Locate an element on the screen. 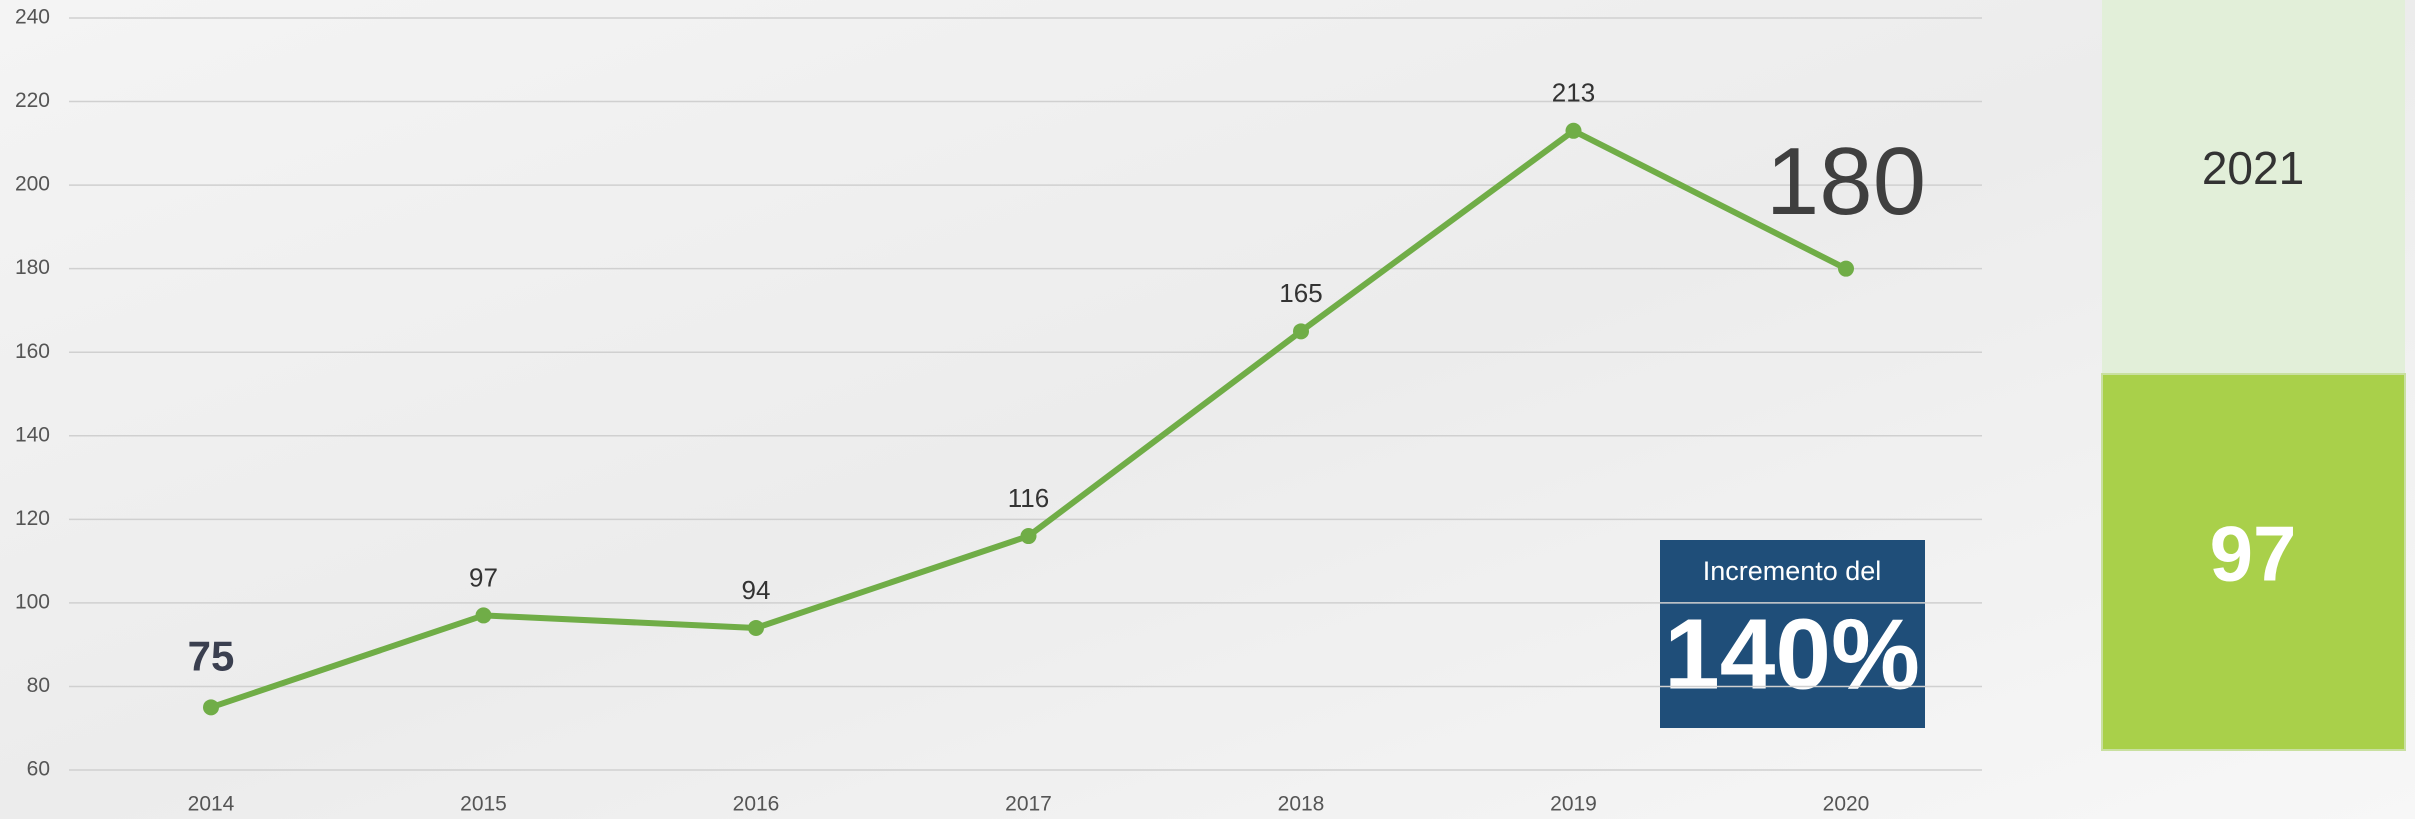 This screenshot has width=2415, height=819. x-tick-label: 2017 is located at coordinates (1028, 804).